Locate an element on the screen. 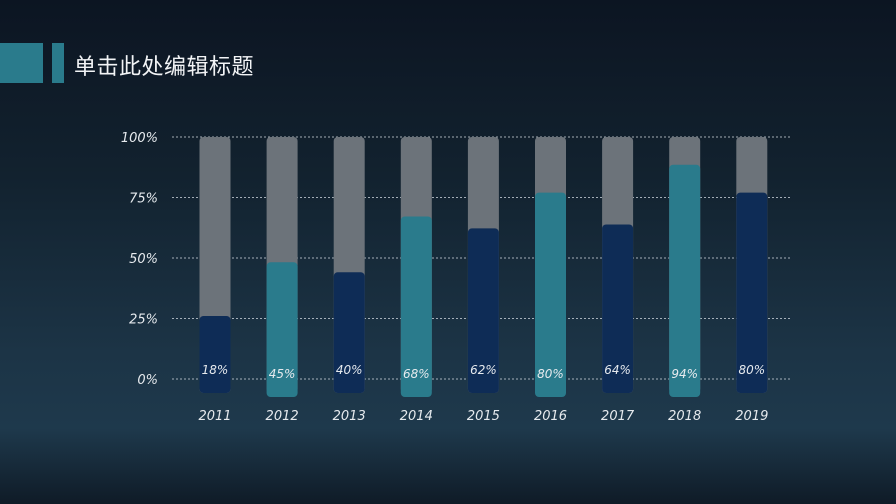 The height and width of the screenshot is (504, 896). x-tick-label: 2017 is located at coordinates (618, 416).